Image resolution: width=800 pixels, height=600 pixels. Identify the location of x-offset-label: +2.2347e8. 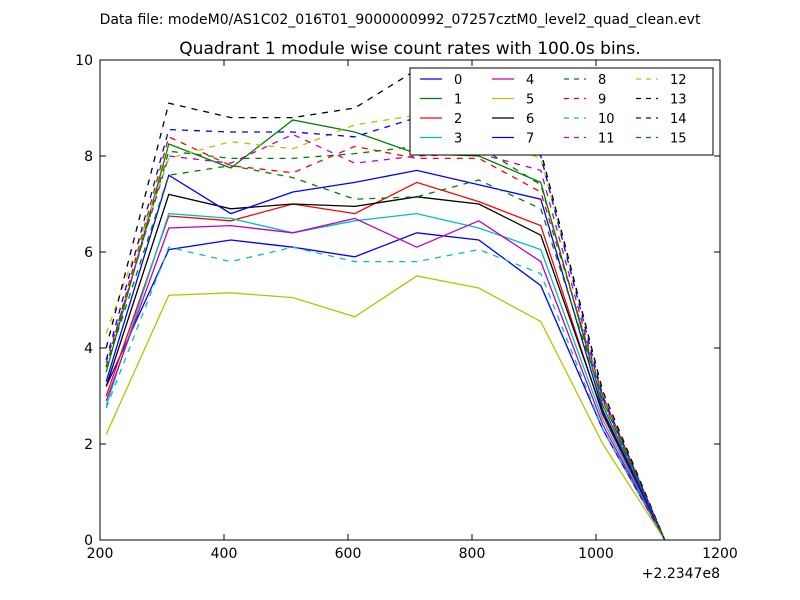
(681, 574).